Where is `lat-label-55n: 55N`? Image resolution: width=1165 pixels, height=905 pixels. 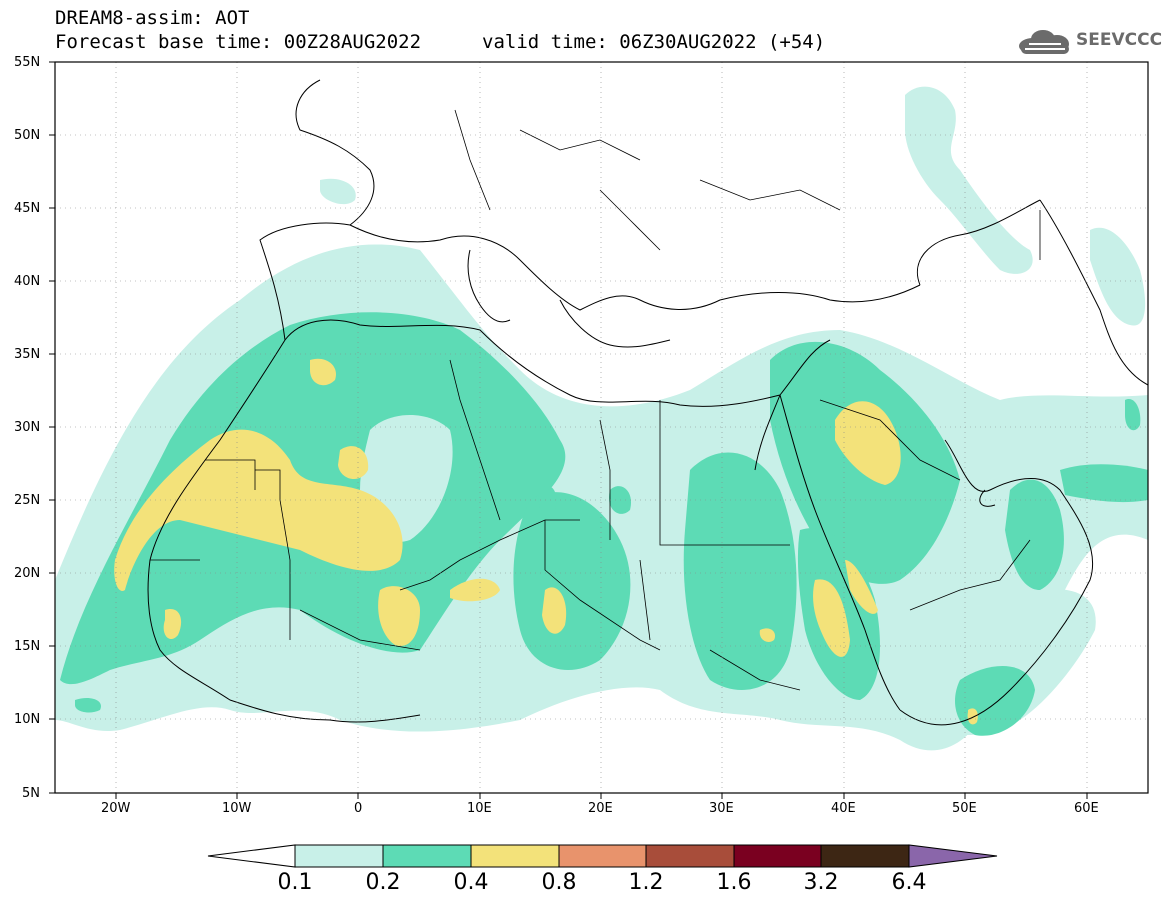
lat-label-55n: 55N is located at coordinates (27, 62).